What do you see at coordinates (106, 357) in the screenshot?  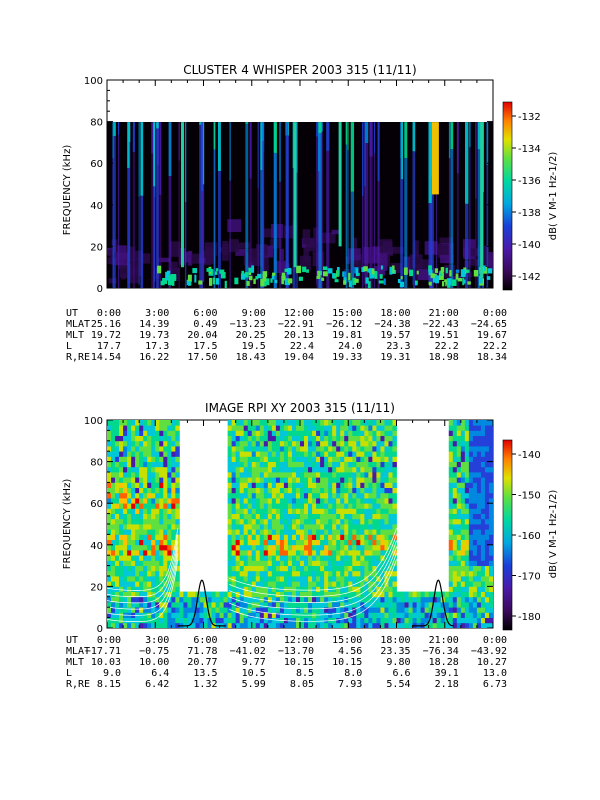 I see `ephemeris-value: 14.54` at bounding box center [106, 357].